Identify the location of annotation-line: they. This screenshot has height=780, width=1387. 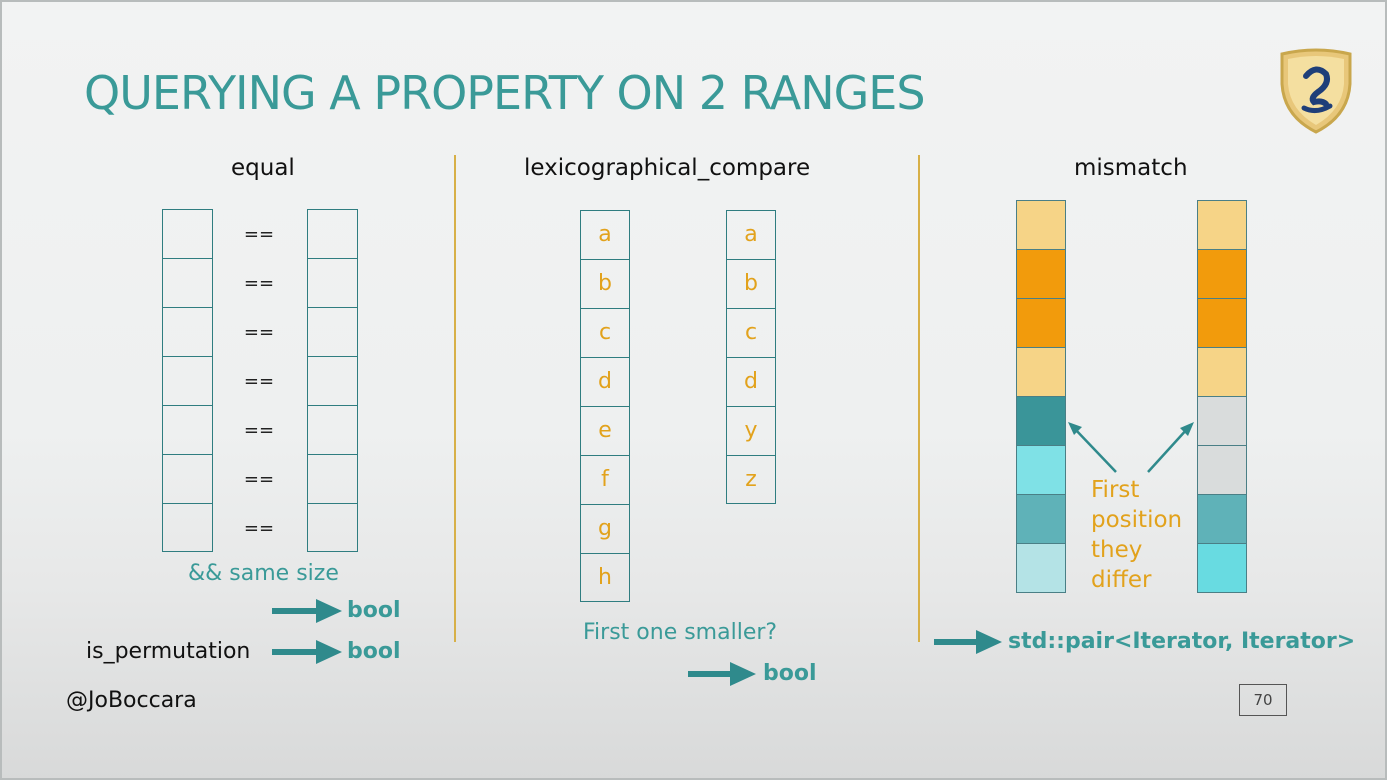
(1117, 550).